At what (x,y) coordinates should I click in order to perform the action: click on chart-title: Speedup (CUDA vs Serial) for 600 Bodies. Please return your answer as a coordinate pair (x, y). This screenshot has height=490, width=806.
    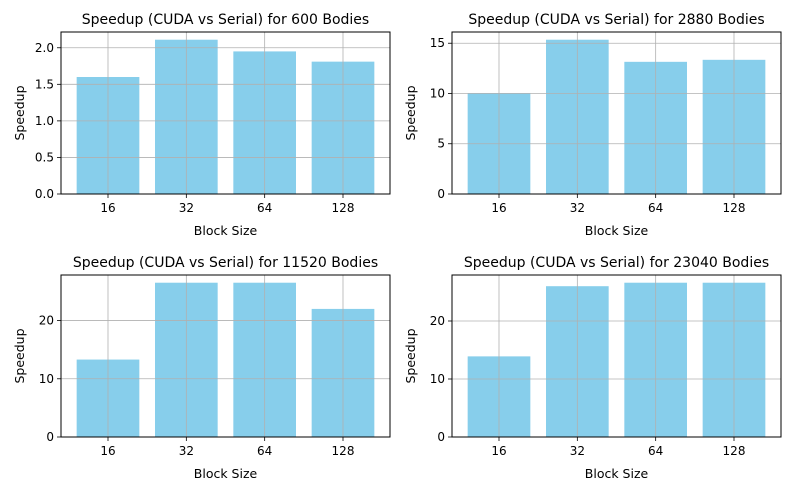
    Looking at the image, I should click on (225, 20).